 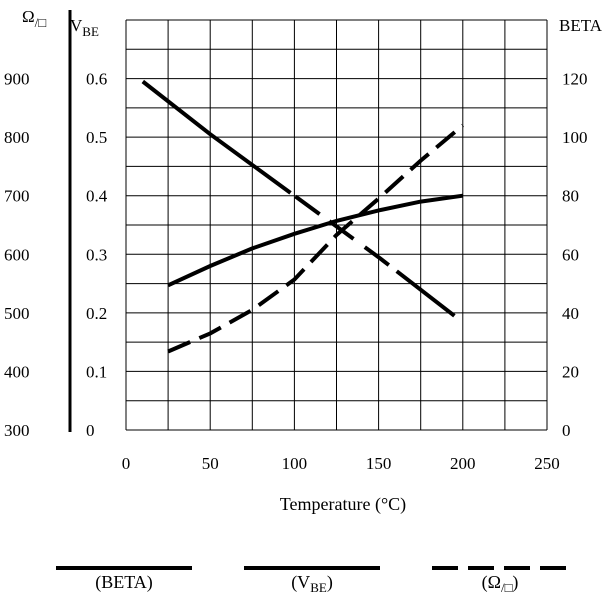 What do you see at coordinates (90, 430) in the screenshot?
I see `tick-label-vbe: 0` at bounding box center [90, 430].